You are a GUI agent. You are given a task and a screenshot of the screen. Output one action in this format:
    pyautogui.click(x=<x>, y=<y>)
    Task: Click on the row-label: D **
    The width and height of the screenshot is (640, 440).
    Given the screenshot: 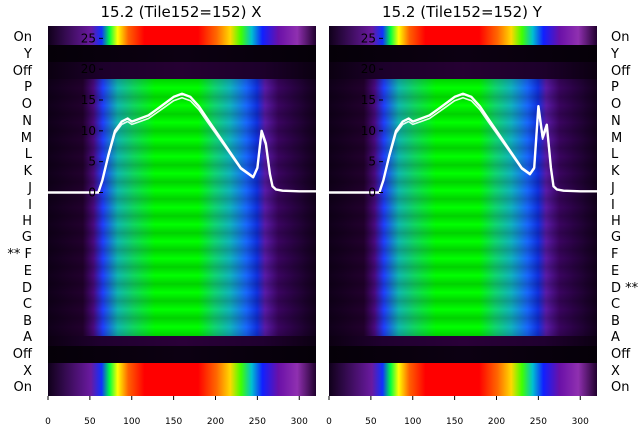 What is the action you would take?
    pyautogui.click(x=625, y=288)
    